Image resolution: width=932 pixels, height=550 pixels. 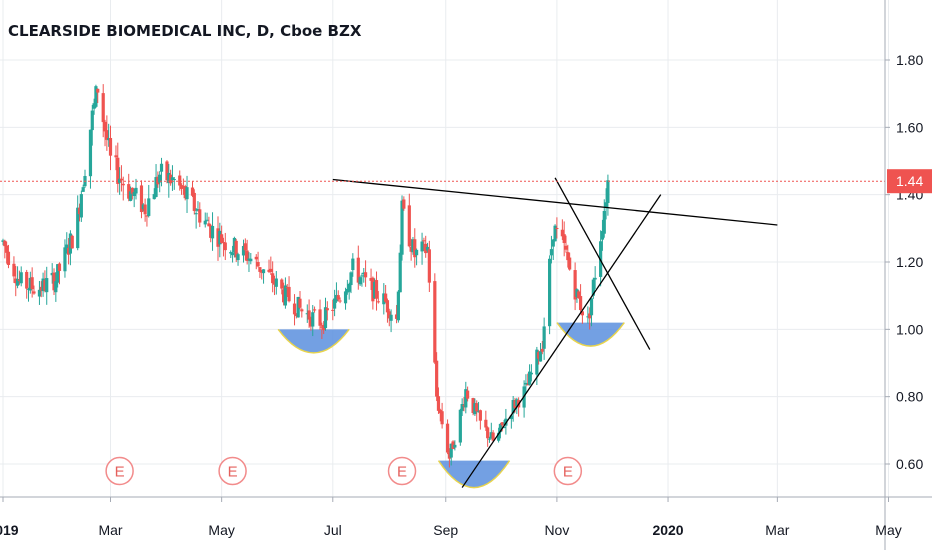 What do you see at coordinates (909, 181) in the screenshot?
I see `last-price-badge` at bounding box center [909, 181].